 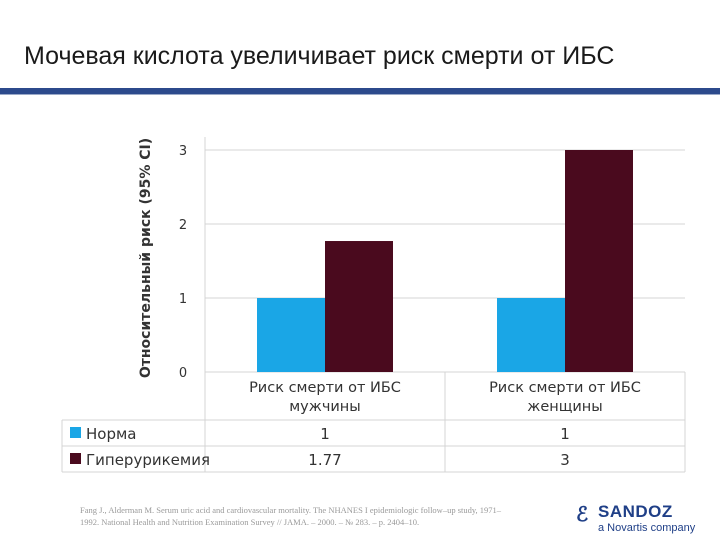 I want to click on sandoz-logo: ℰ SANDOZ a Novartis company, so click(x=641, y=519).